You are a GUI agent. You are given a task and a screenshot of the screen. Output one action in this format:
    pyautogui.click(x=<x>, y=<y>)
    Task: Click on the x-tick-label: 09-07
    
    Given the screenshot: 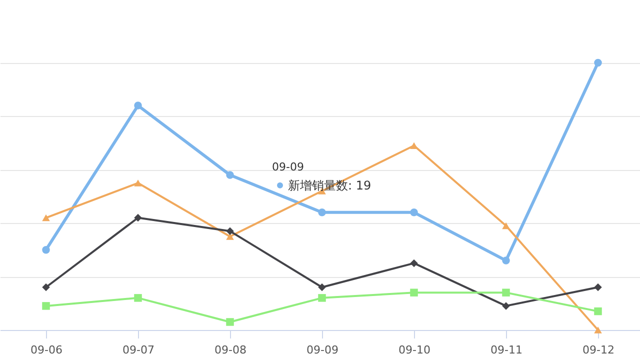 What is the action you would take?
    pyautogui.click(x=138, y=350)
    